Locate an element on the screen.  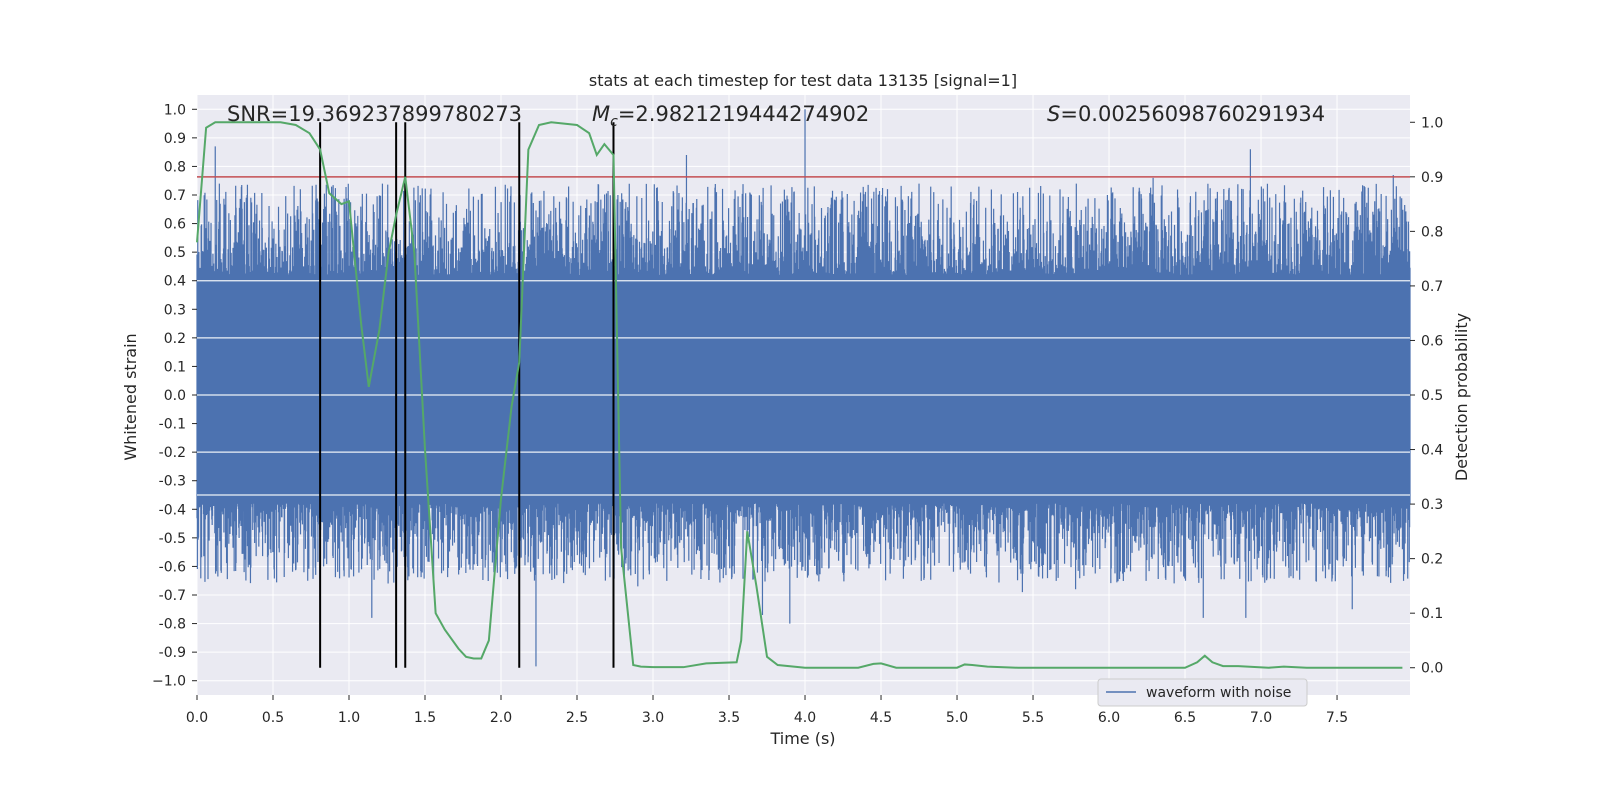
chirp-mass-subscript: c is located at coordinates (614, 122).